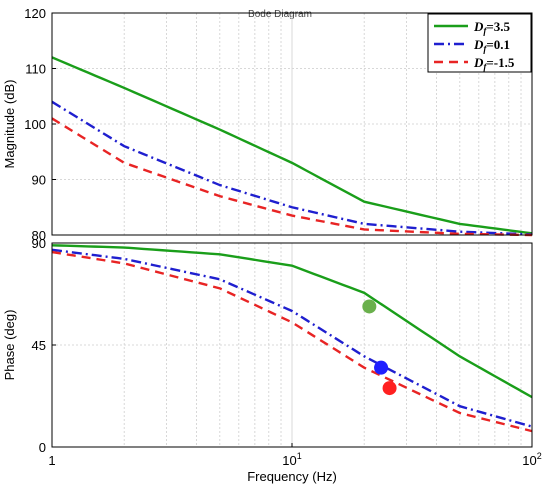  I want to click on phase-y-axis-label: Phase (deg), so click(9, 345).